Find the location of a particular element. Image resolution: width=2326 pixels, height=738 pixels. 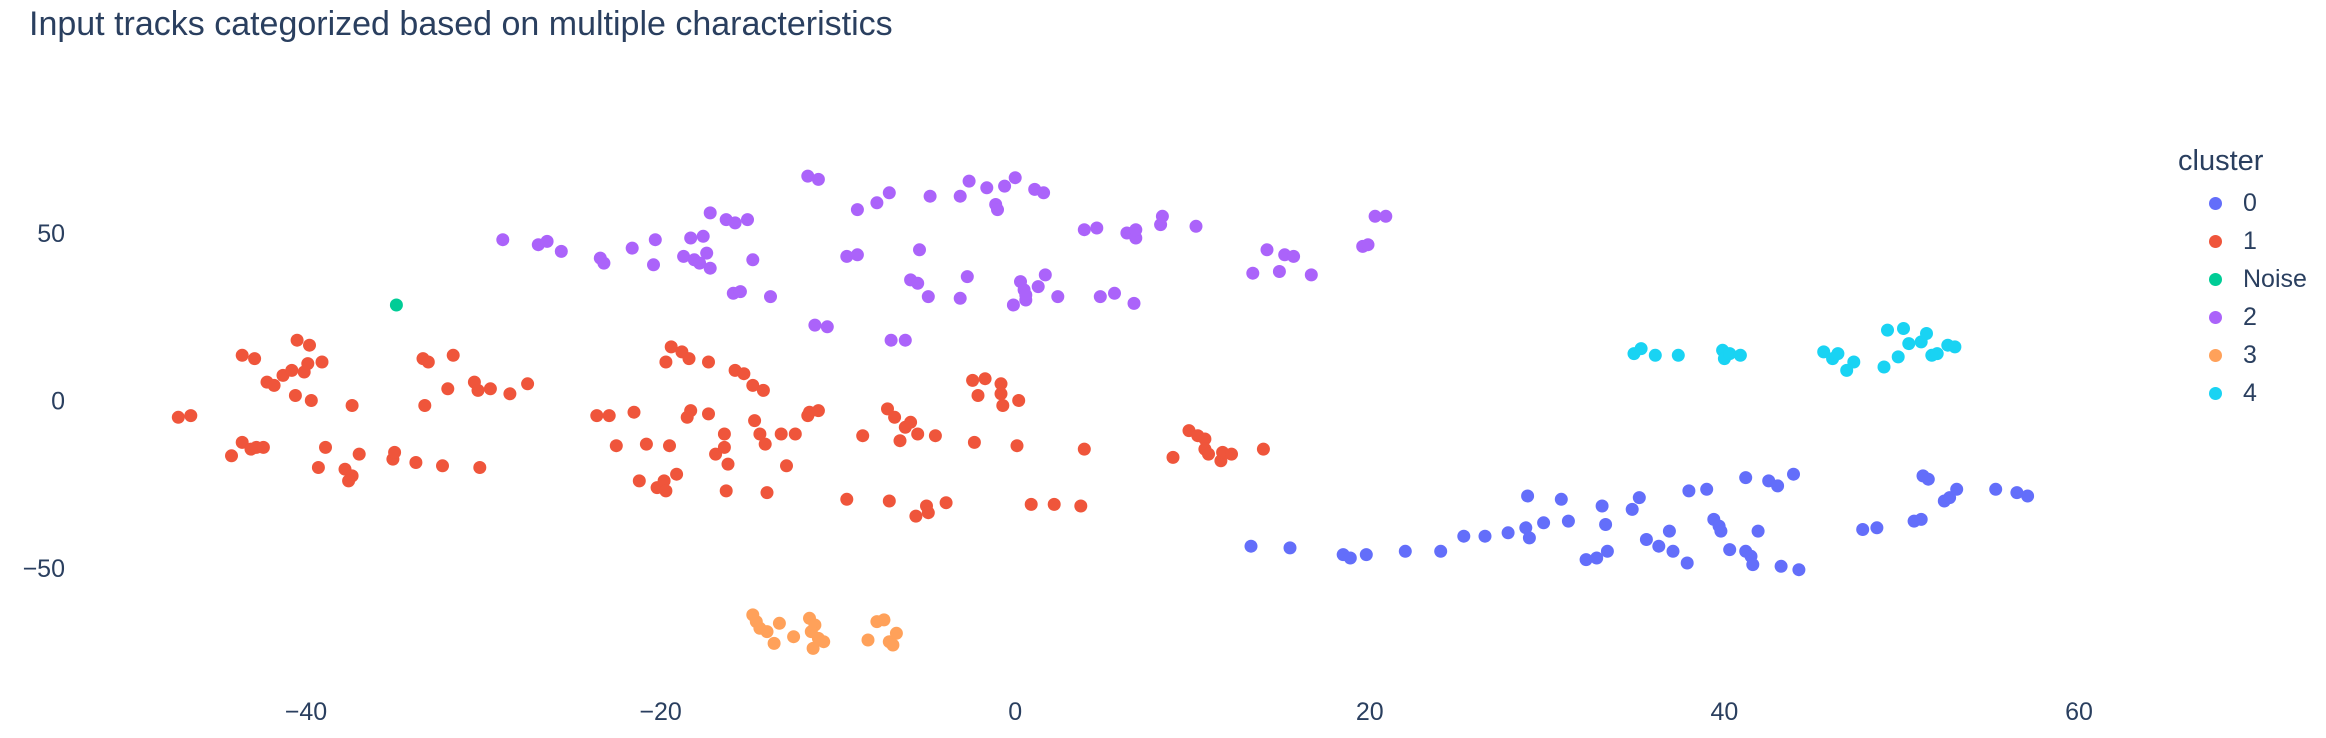

legend-item-1: 1 is located at coordinates (2242, 241).